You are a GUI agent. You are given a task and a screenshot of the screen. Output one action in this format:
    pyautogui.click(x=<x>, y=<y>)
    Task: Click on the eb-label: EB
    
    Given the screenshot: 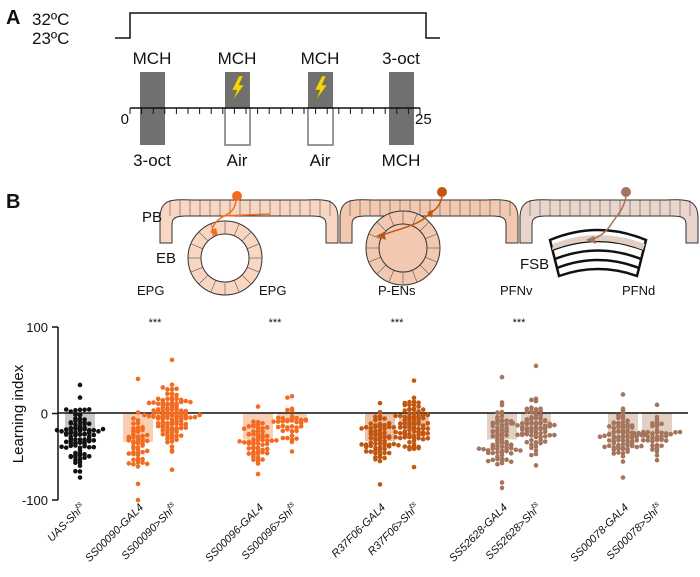 What is the action you would take?
    pyautogui.click(x=166, y=258)
    